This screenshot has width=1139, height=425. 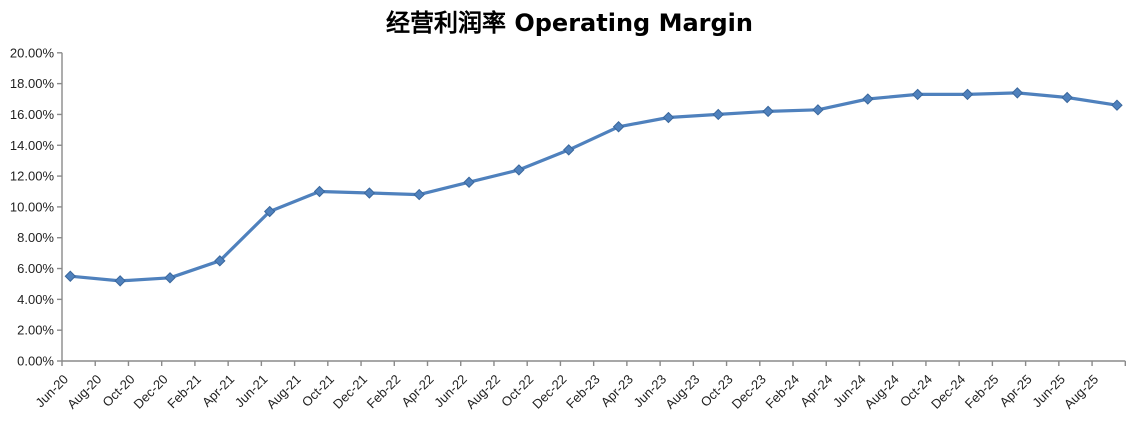 I want to click on x-axis-tick-label: Oct-22, so click(x=517, y=391).